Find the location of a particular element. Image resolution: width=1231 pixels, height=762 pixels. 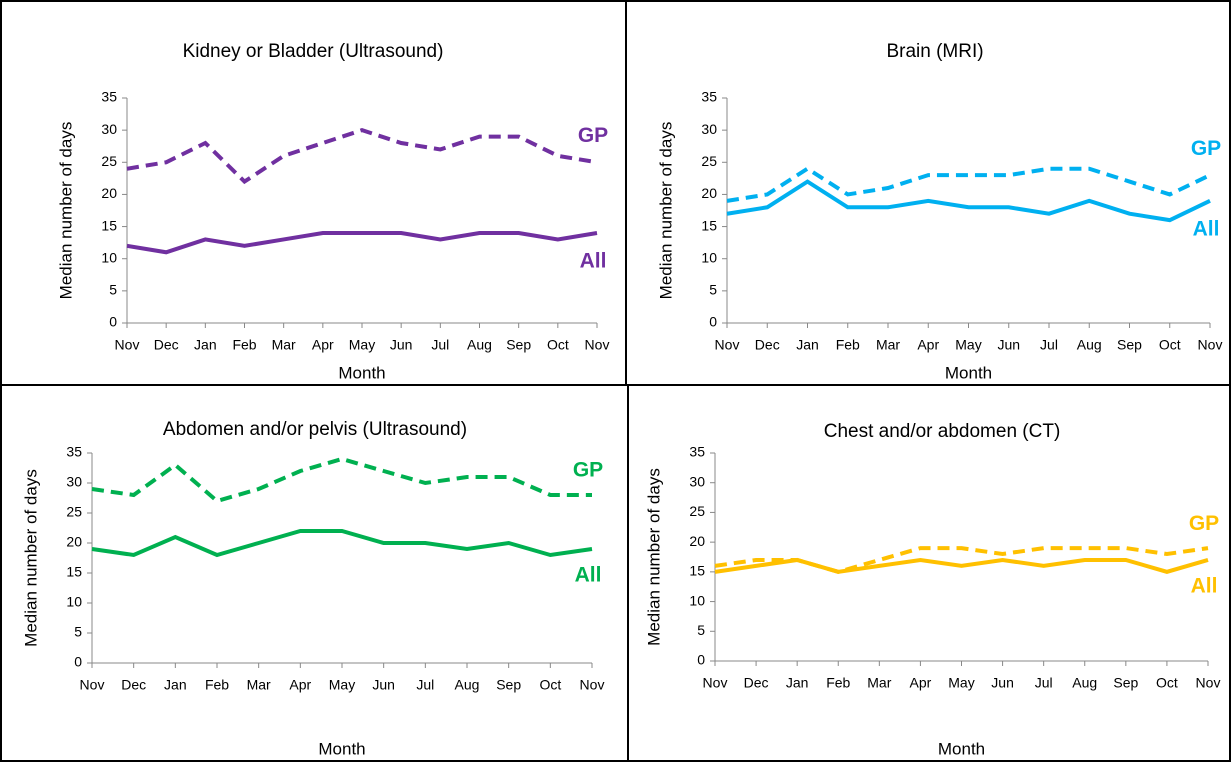

chart-title: Brain (MRI) is located at coordinates (934, 51).